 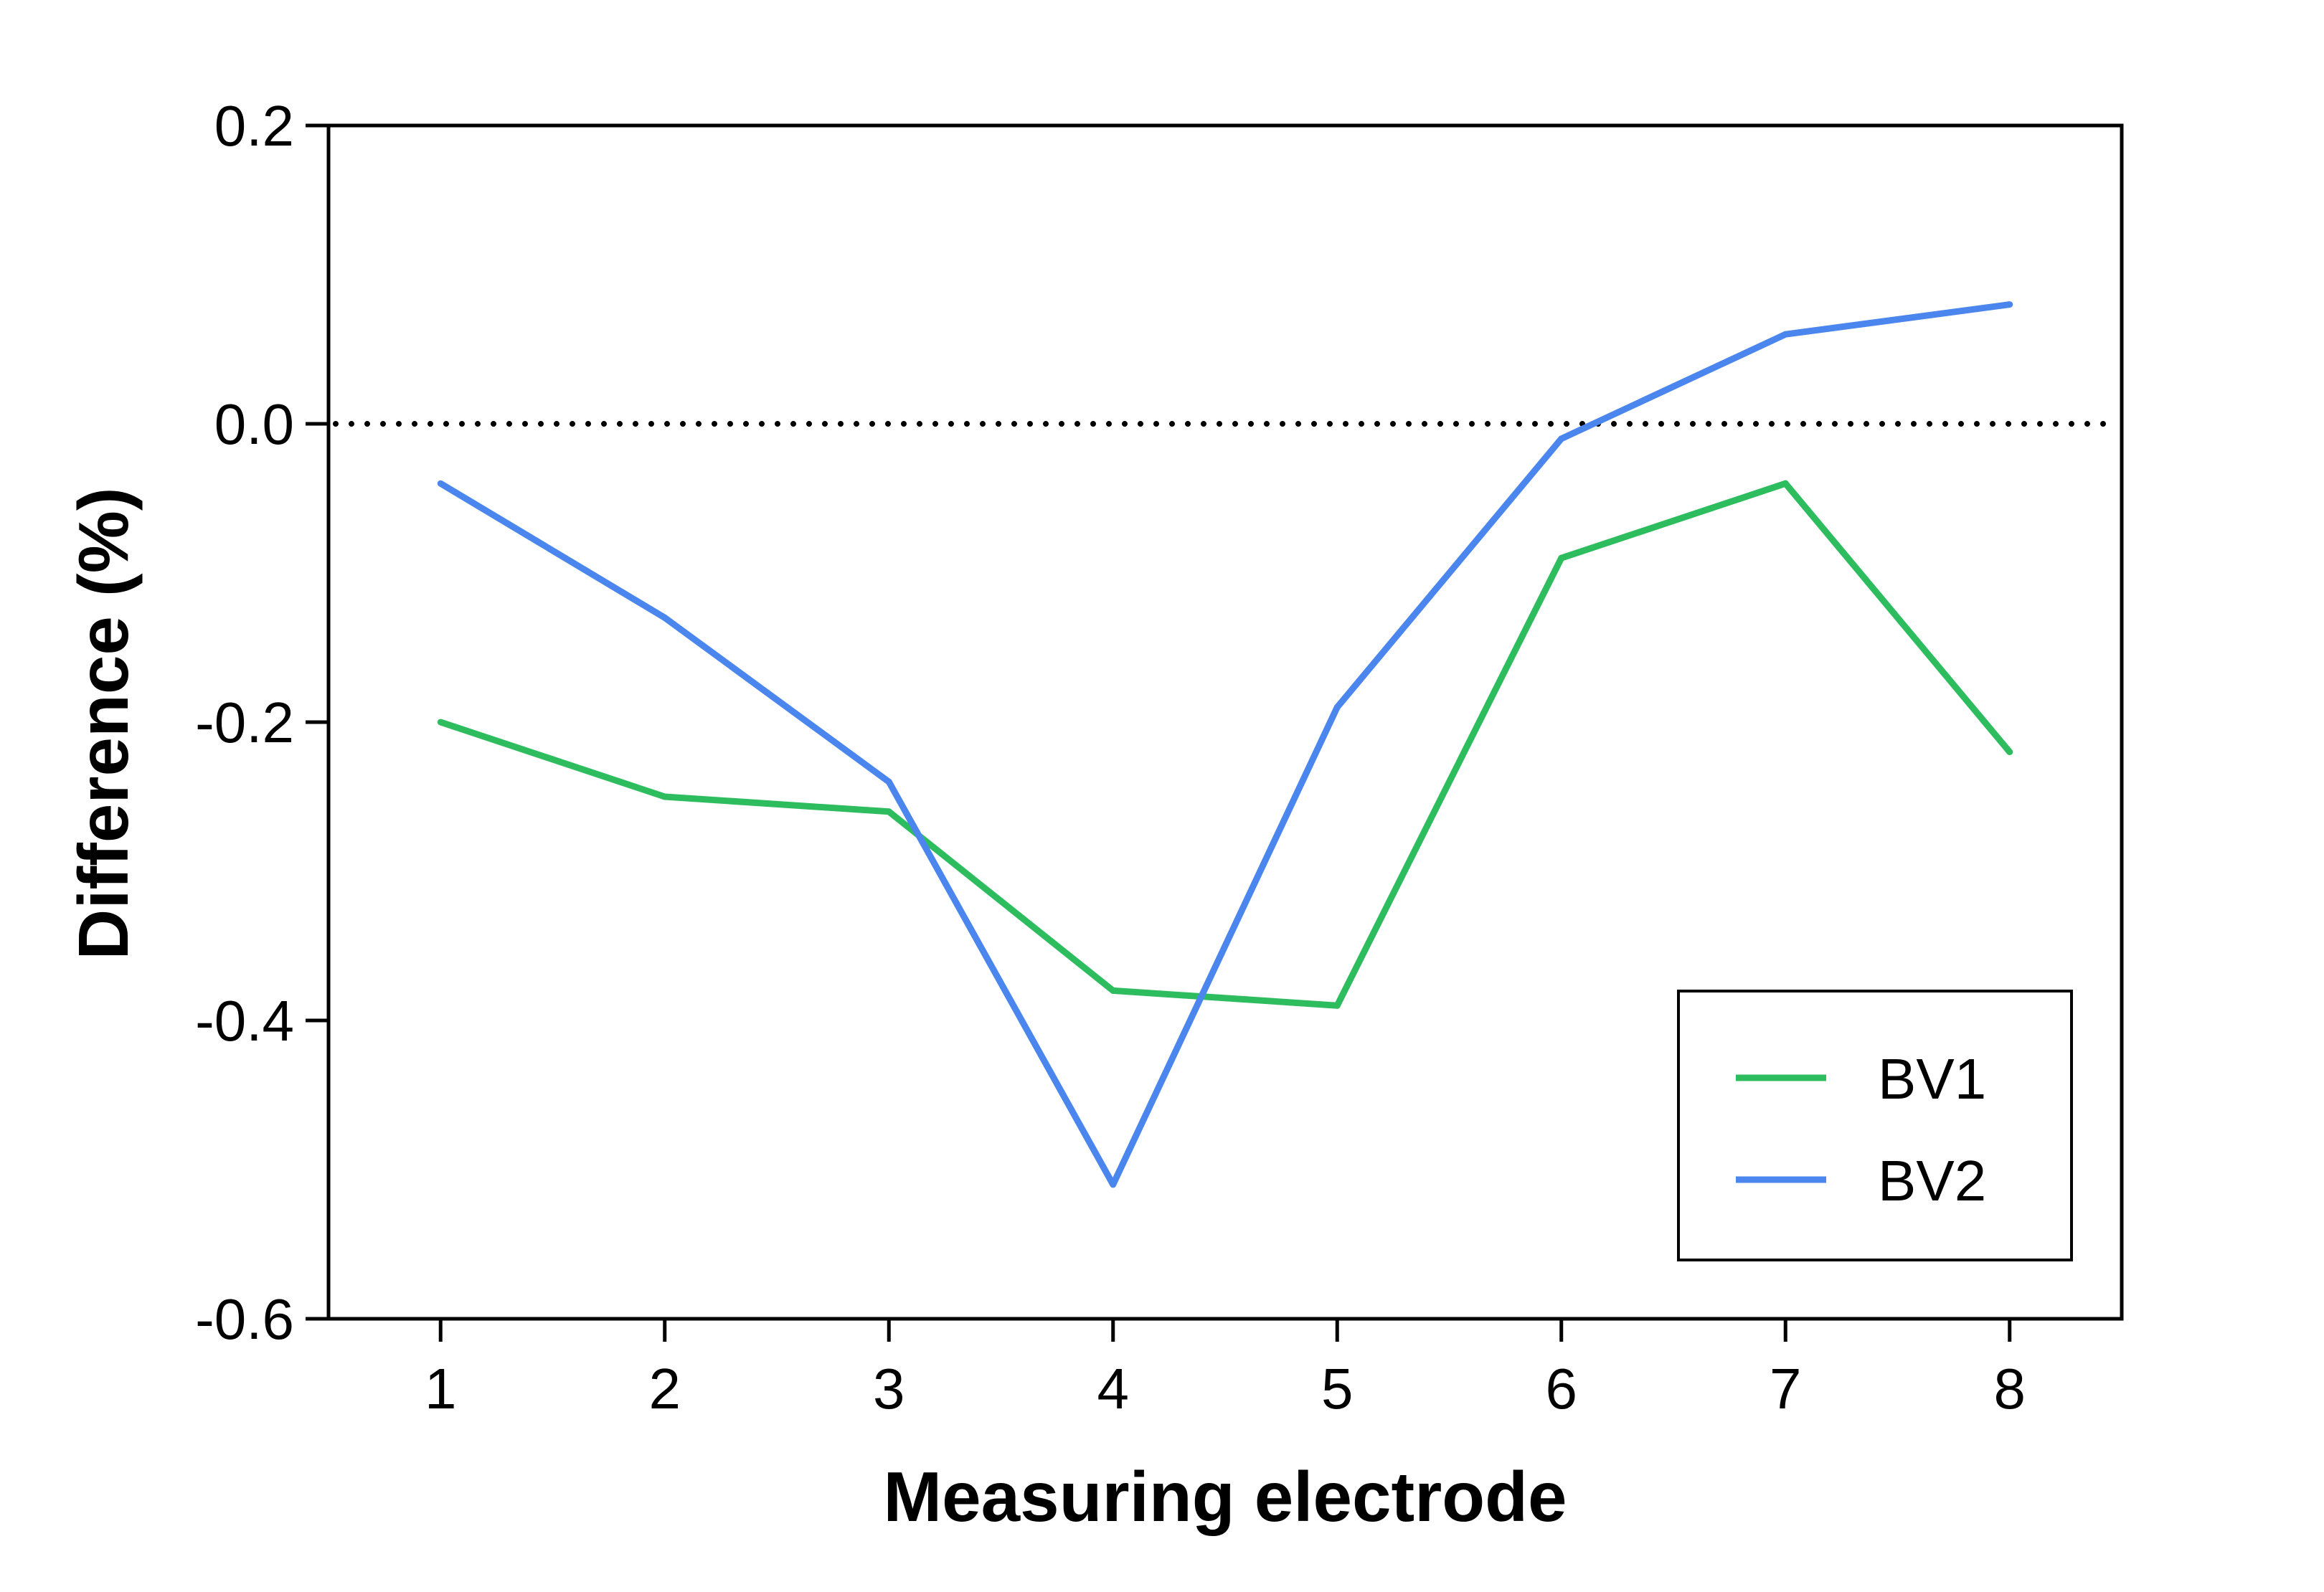 I want to click on x-tick-label: 2, so click(x=665, y=1389).